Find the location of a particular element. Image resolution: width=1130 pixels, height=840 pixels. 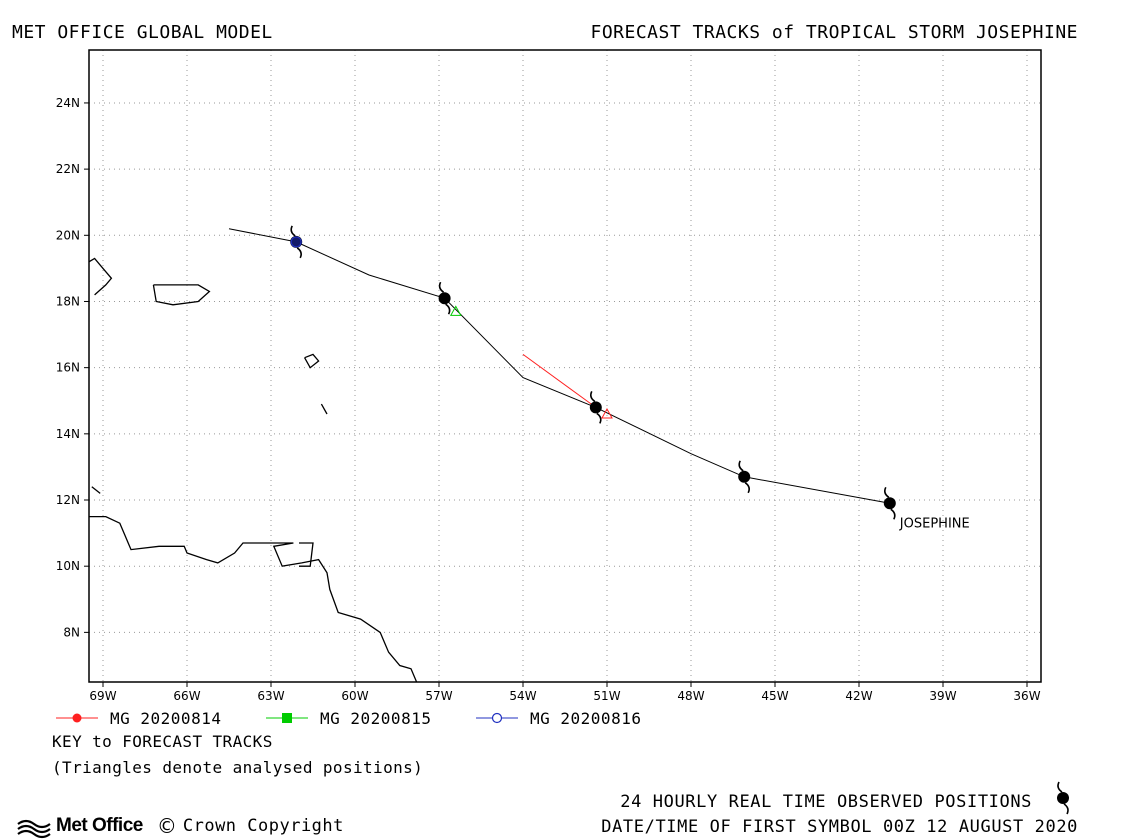

legend-label: MG 20200815 is located at coordinates (375, 718).